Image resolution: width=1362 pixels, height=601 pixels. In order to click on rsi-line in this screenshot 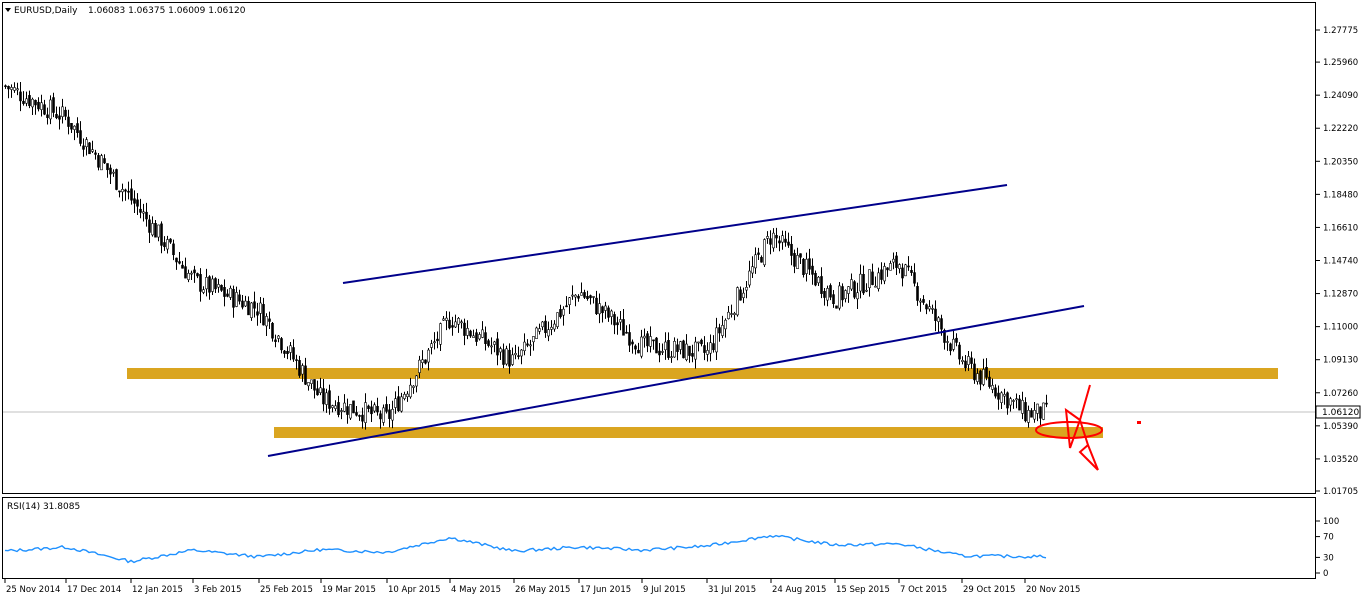, I will do `click(525, 549)`.